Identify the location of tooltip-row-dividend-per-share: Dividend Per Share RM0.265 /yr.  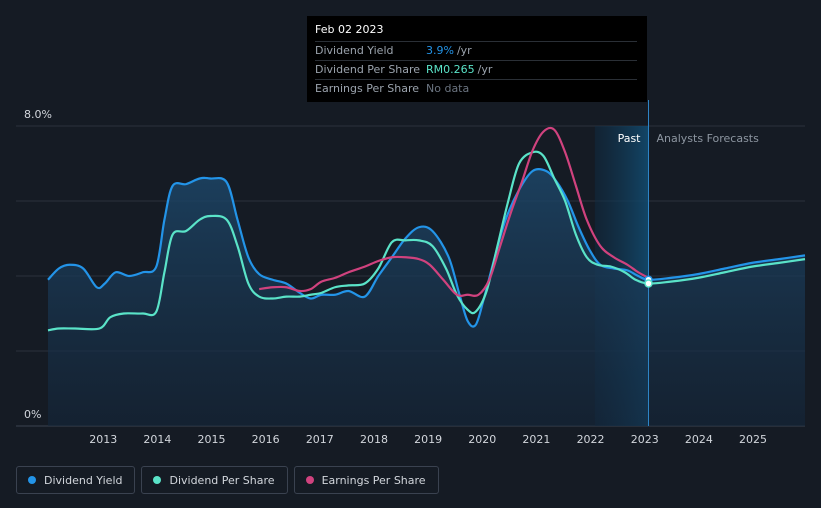
(476, 69).